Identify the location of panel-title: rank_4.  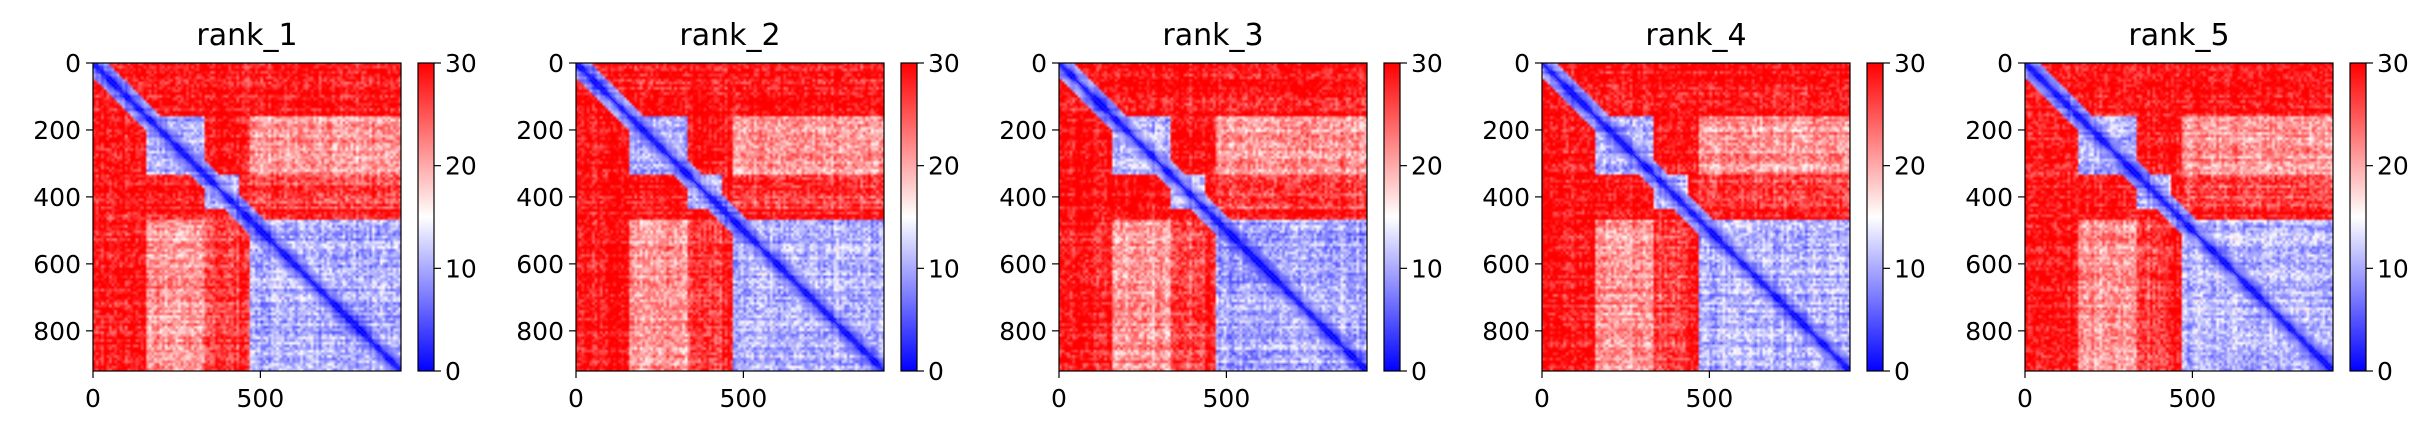
(1695, 35).